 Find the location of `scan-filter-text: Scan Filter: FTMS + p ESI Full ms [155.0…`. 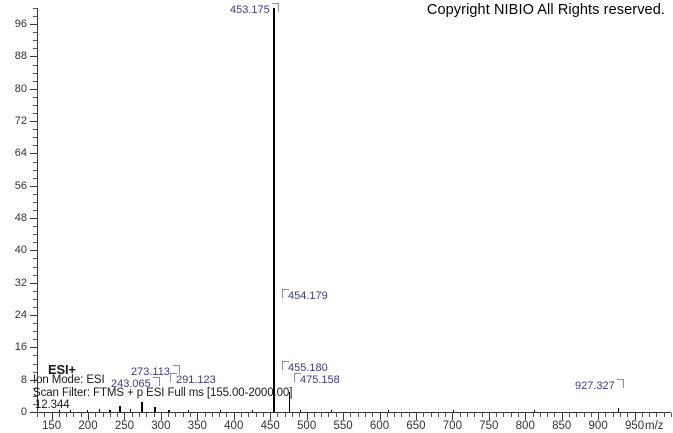

scan-filter-text: Scan Filter: FTMS + p ESI Full ms [155.0… is located at coordinates (163, 393).